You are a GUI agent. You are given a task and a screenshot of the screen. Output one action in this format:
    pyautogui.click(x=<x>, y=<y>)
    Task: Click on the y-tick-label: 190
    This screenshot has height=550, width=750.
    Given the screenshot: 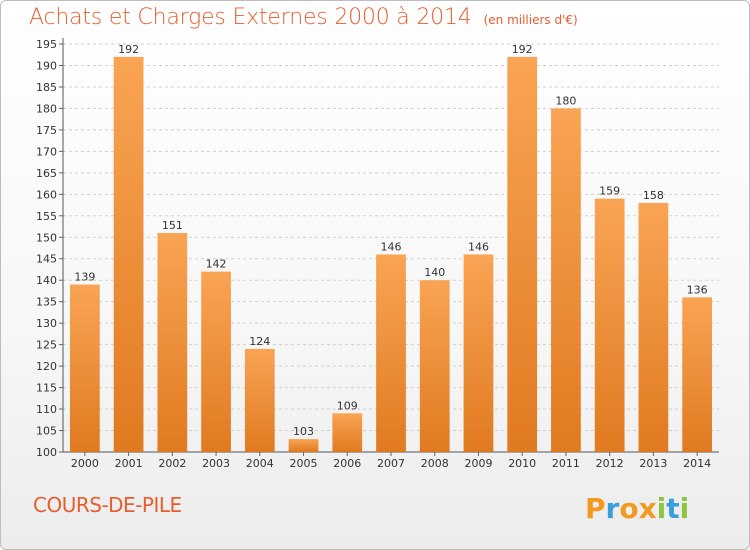 What is the action you would take?
    pyautogui.click(x=46, y=65)
    